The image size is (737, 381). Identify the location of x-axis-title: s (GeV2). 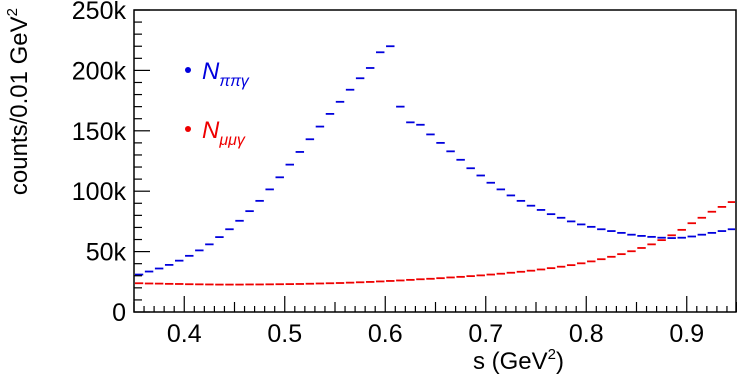
(518, 360).